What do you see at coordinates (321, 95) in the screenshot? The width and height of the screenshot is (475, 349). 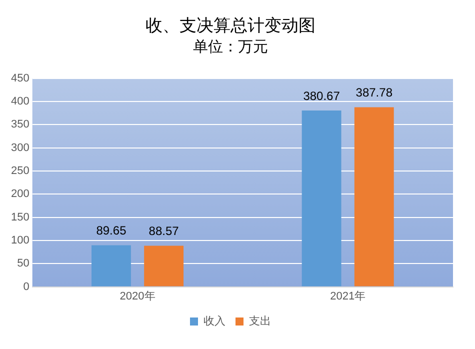 I see `data-label: 380.67` at bounding box center [321, 95].